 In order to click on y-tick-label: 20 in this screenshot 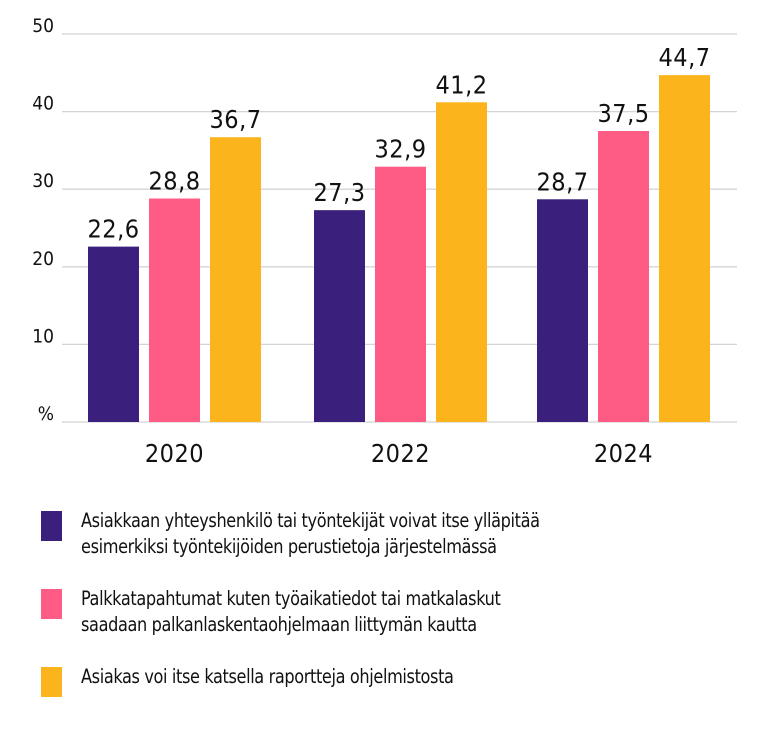, I will do `click(43, 259)`.